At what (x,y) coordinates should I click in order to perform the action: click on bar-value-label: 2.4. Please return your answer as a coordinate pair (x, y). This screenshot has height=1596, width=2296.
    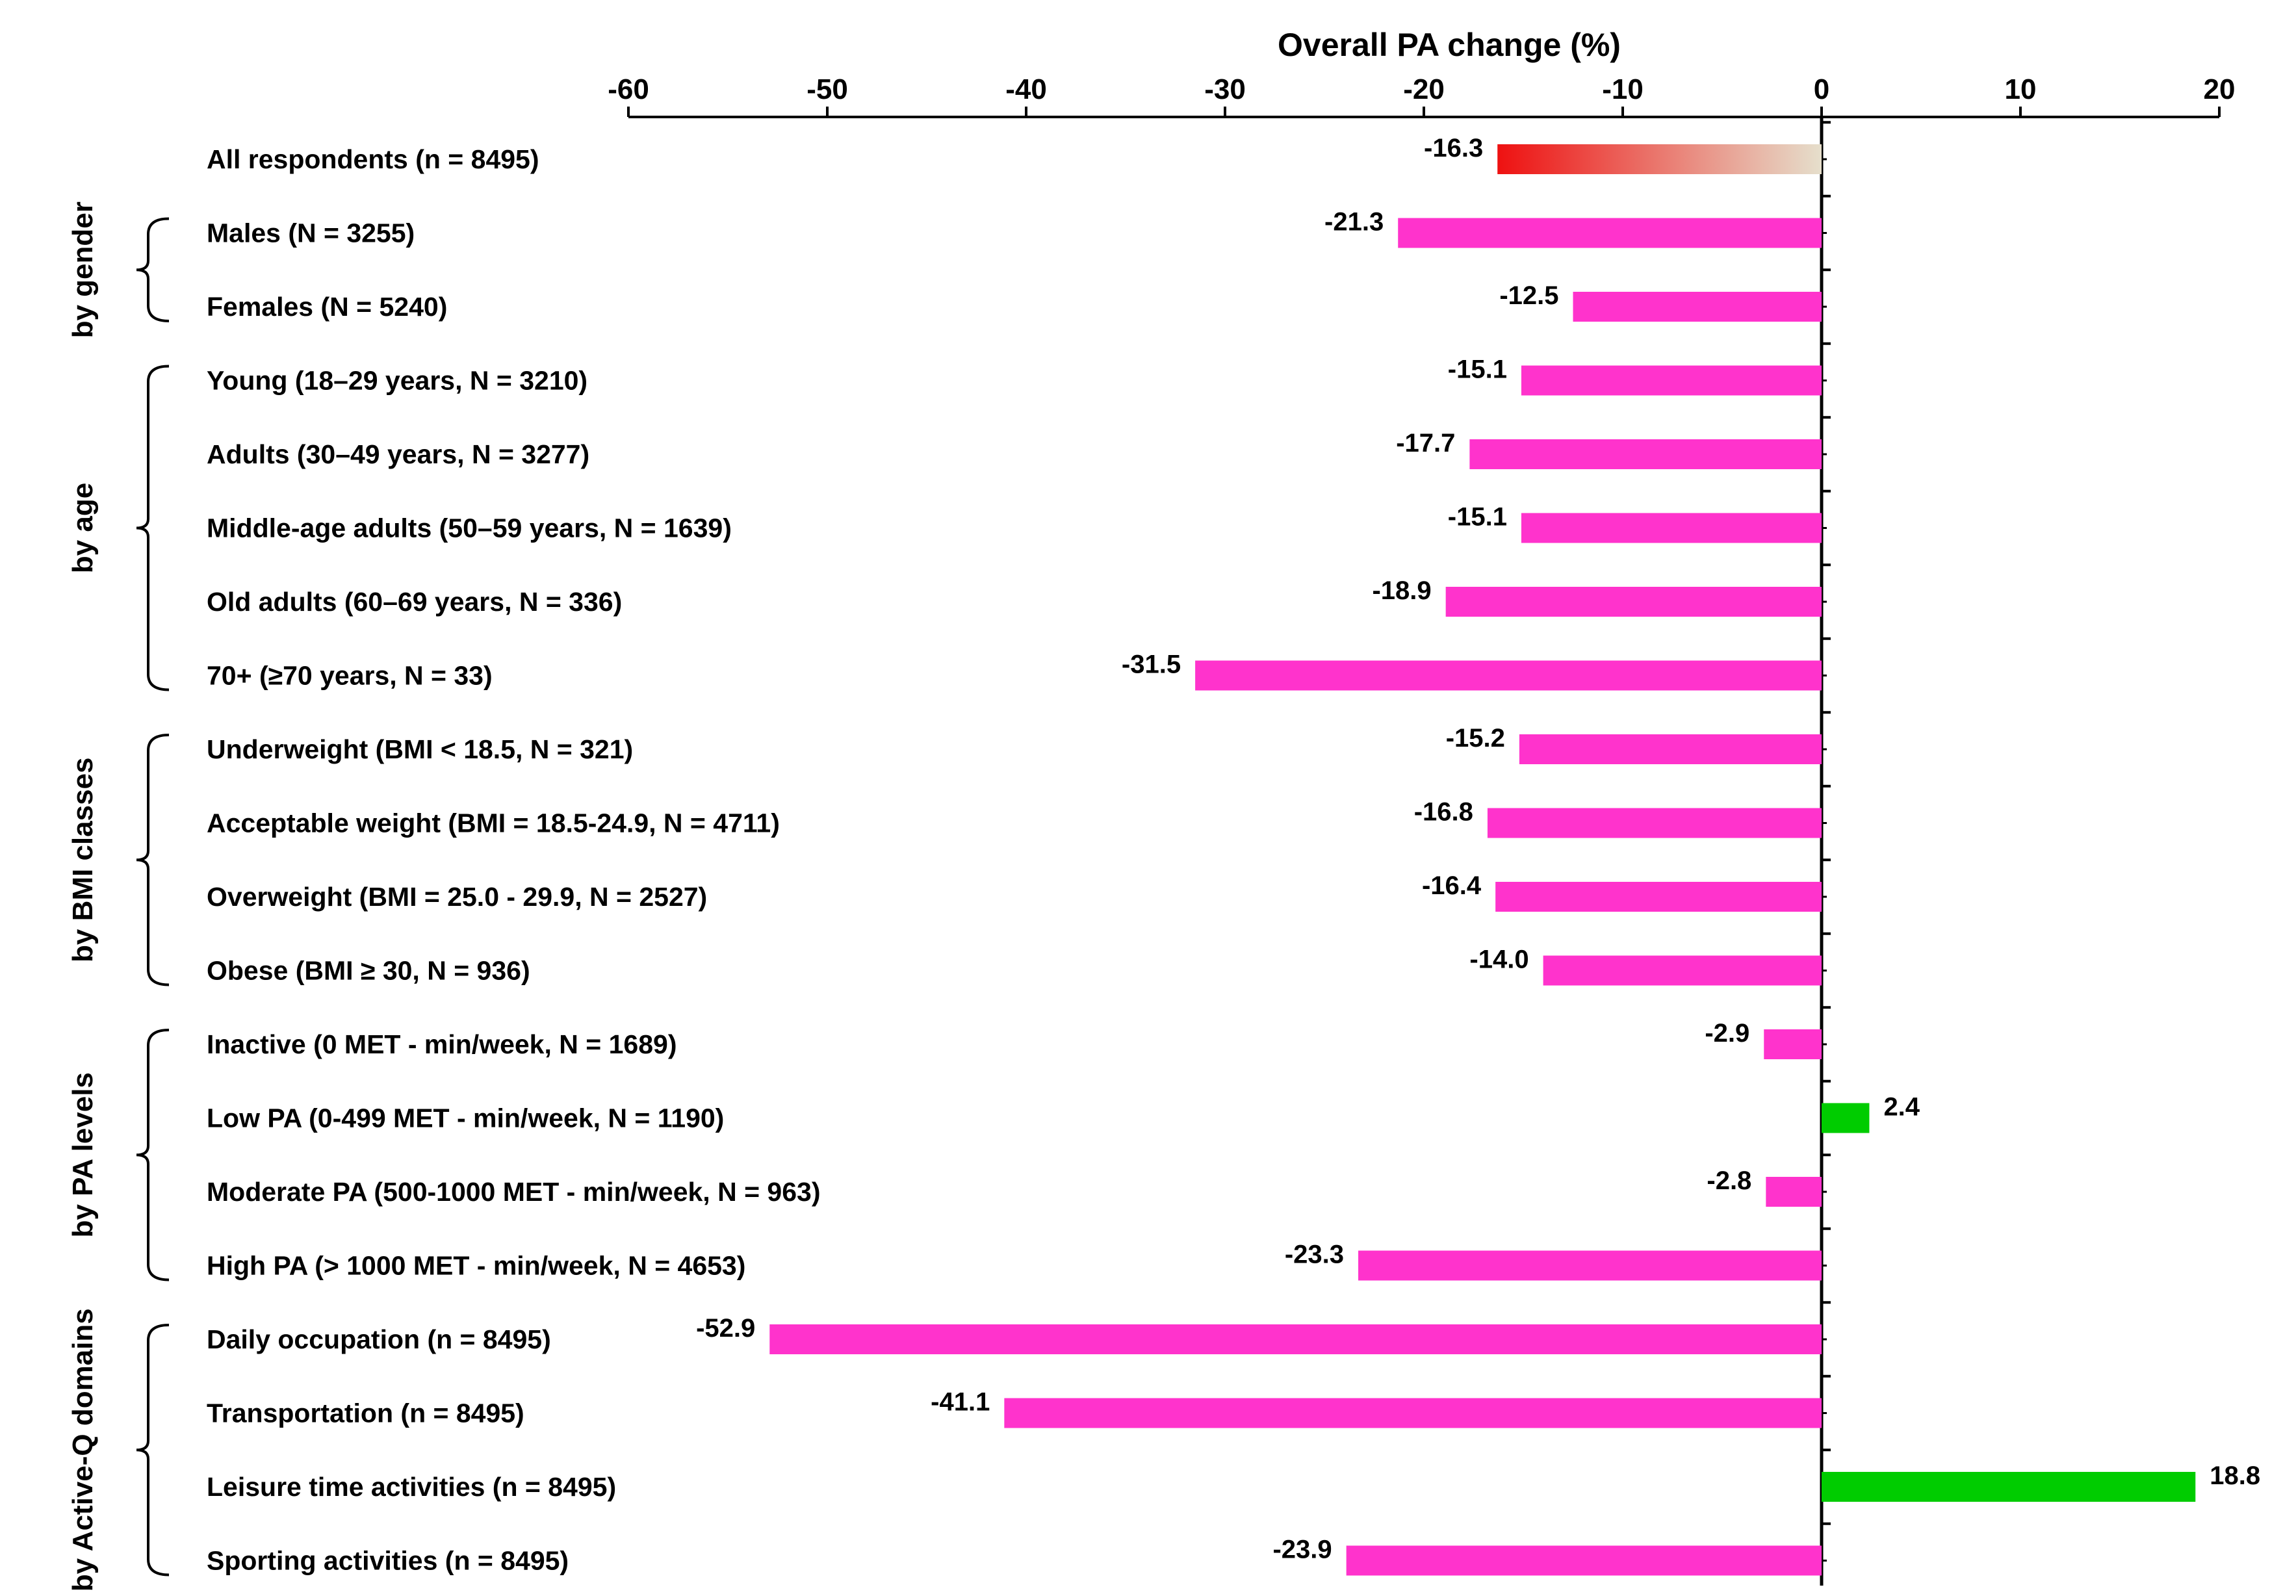
    Looking at the image, I should click on (1901, 1107).